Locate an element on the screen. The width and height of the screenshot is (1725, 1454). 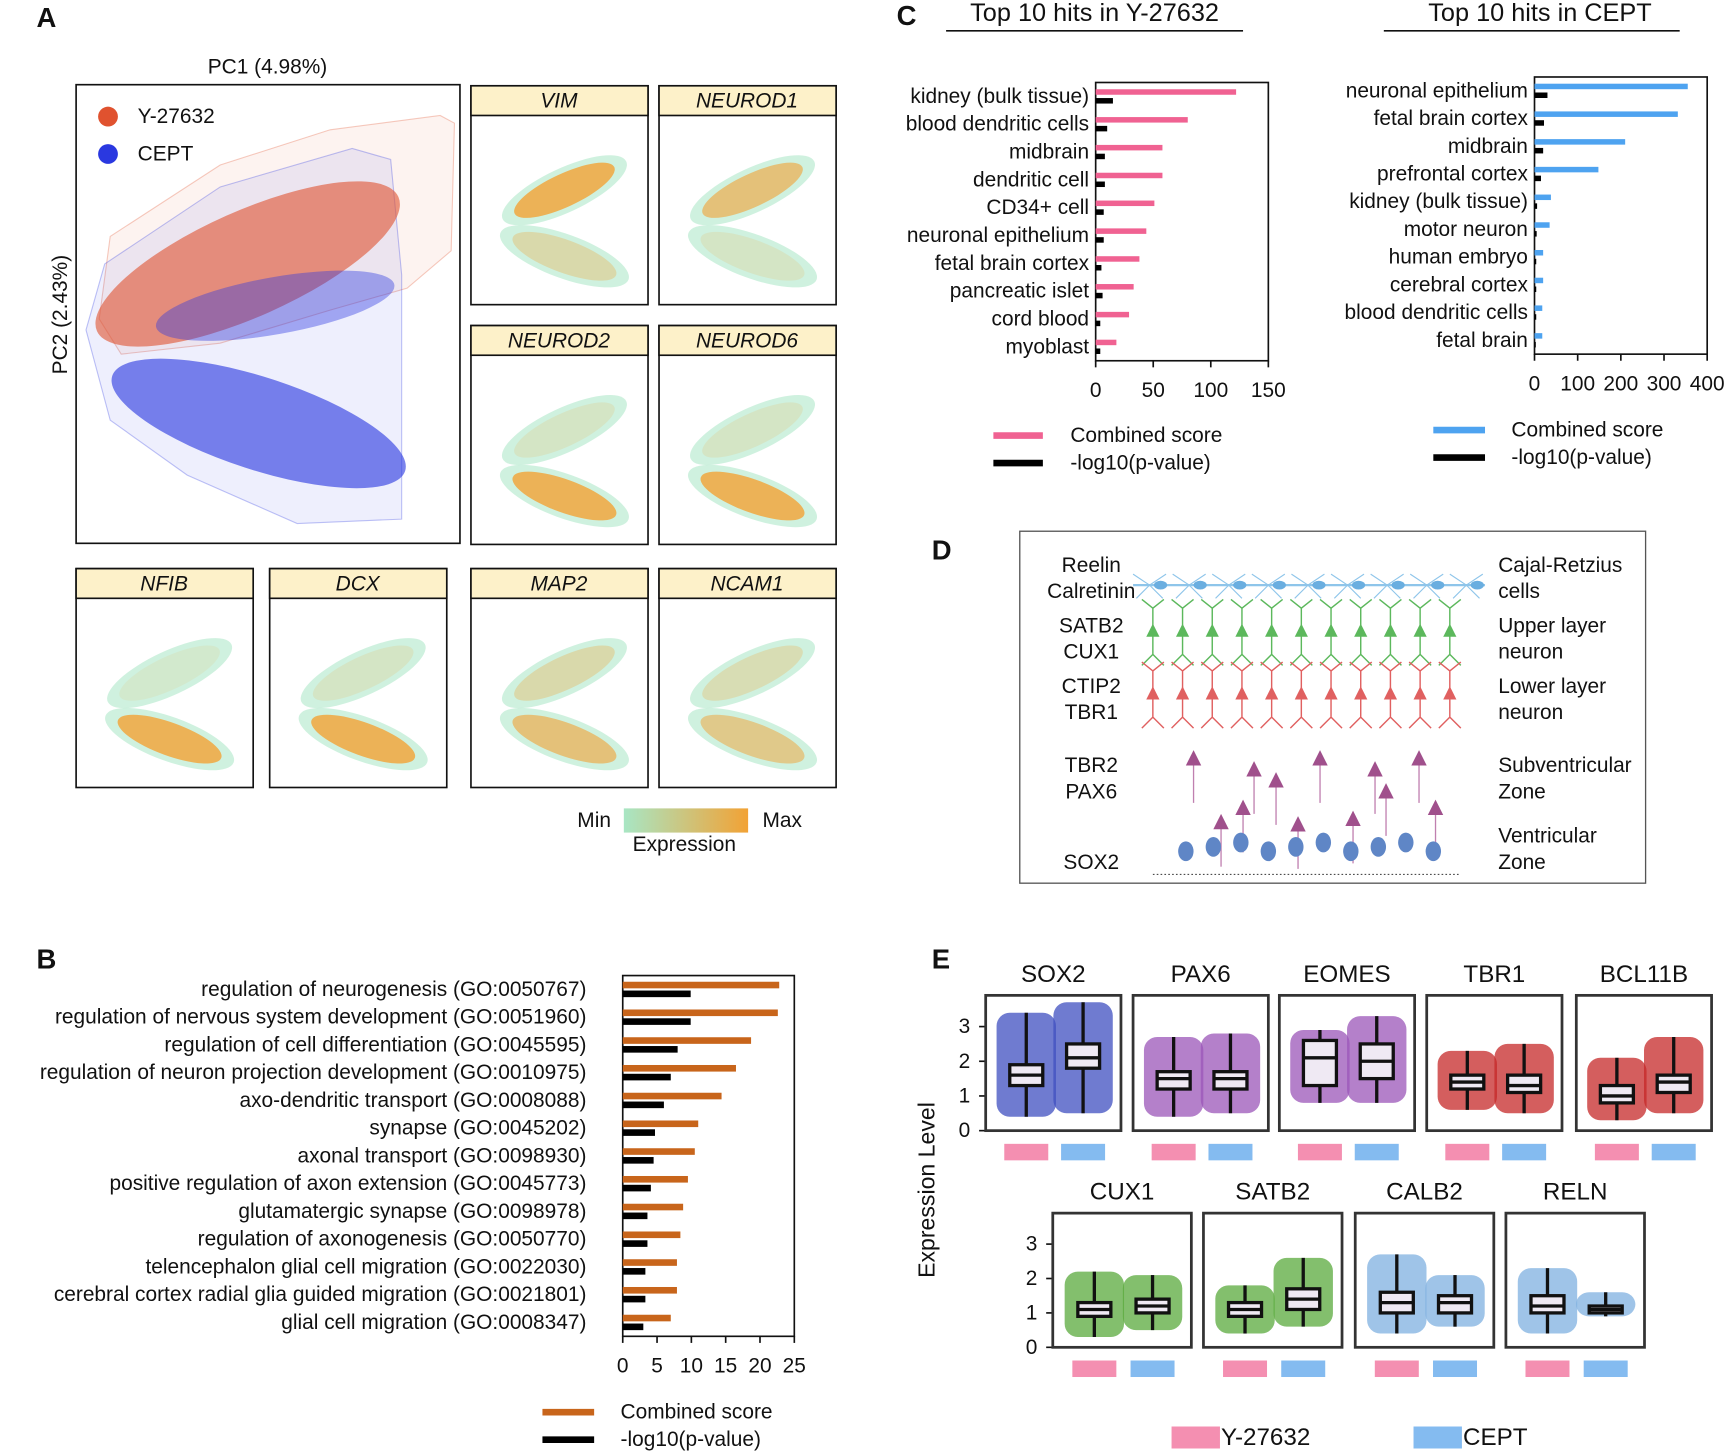
y-axis-label: PC2 (2.43%) is located at coordinates (60, 315).